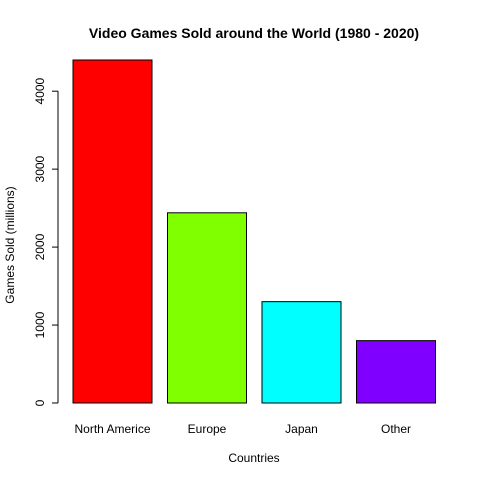 The height and width of the screenshot is (480, 480). What do you see at coordinates (10, 244) in the screenshot?
I see `y-axis-label: Games Sold (millions)` at bounding box center [10, 244].